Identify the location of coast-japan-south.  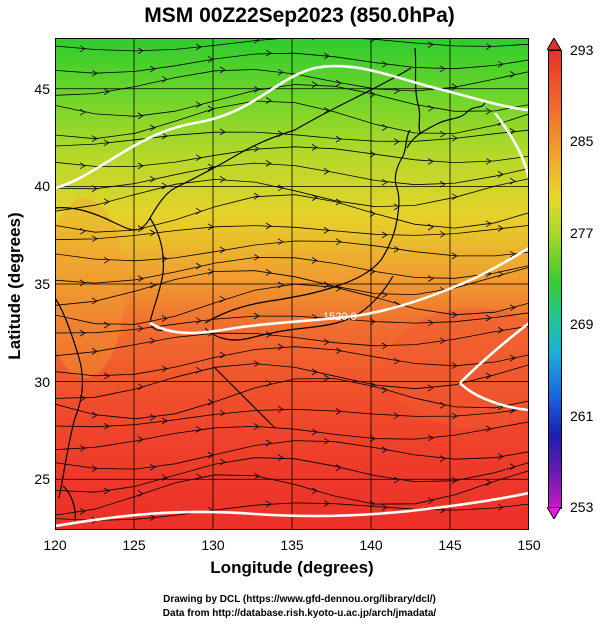
(299, 308).